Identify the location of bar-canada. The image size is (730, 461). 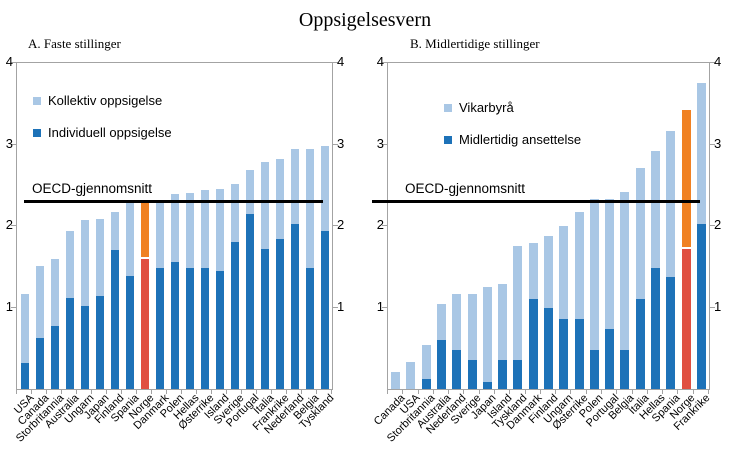
(396, 380).